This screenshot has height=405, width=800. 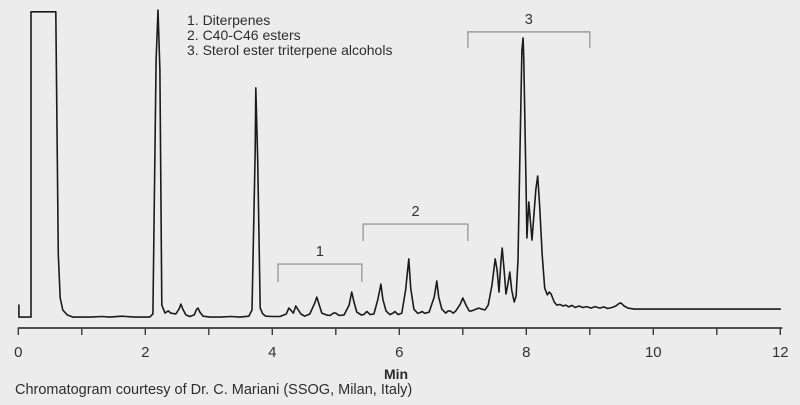 I want to click on x-axis-tick-label: 8, so click(x=526, y=352).